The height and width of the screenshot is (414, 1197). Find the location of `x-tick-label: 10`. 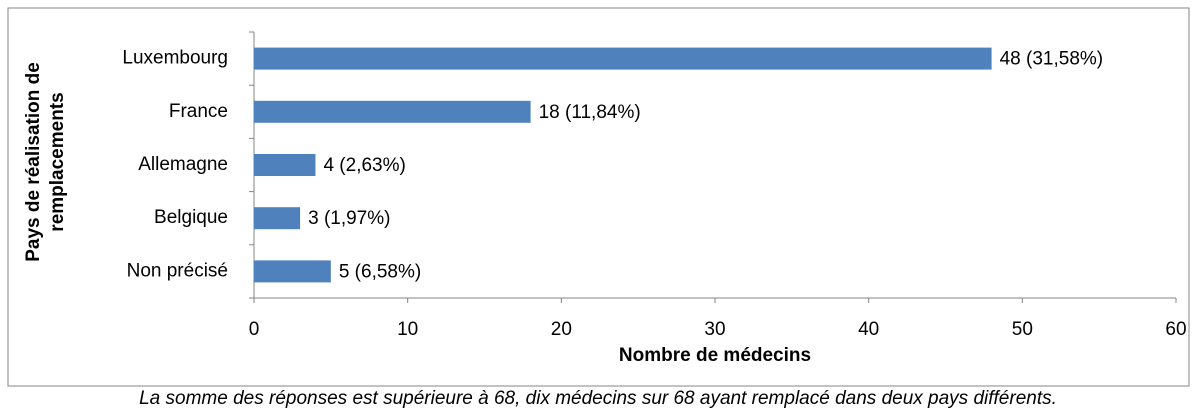

x-tick-label: 10 is located at coordinates (407, 329).